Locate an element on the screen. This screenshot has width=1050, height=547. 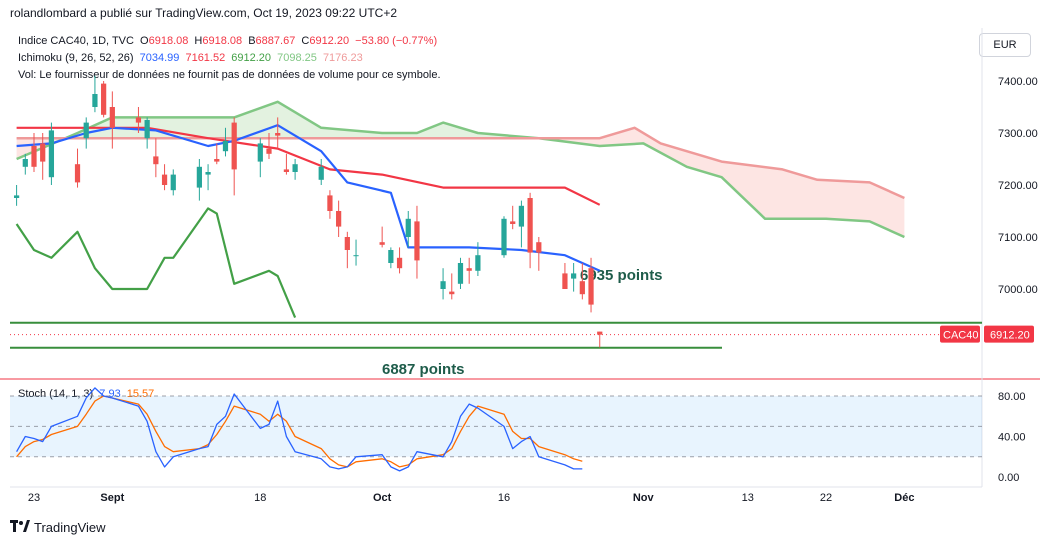
low-label: B is located at coordinates (252, 41).